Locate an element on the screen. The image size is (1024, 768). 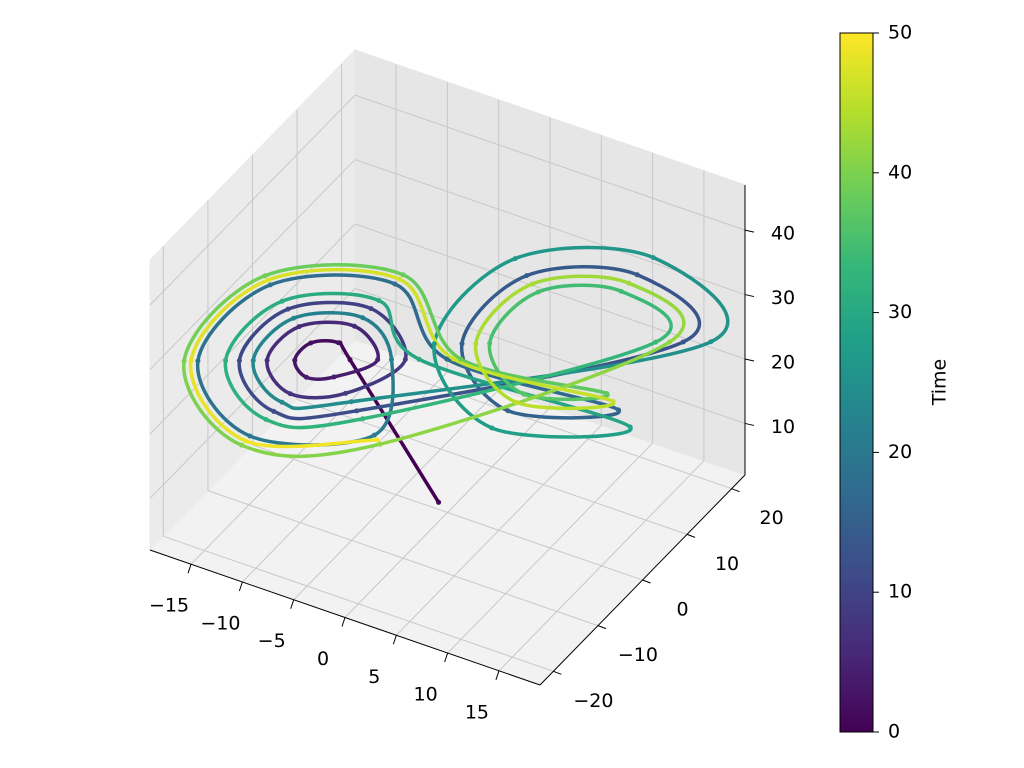
colorbar-tick-label: 40 is located at coordinates (900, 172).